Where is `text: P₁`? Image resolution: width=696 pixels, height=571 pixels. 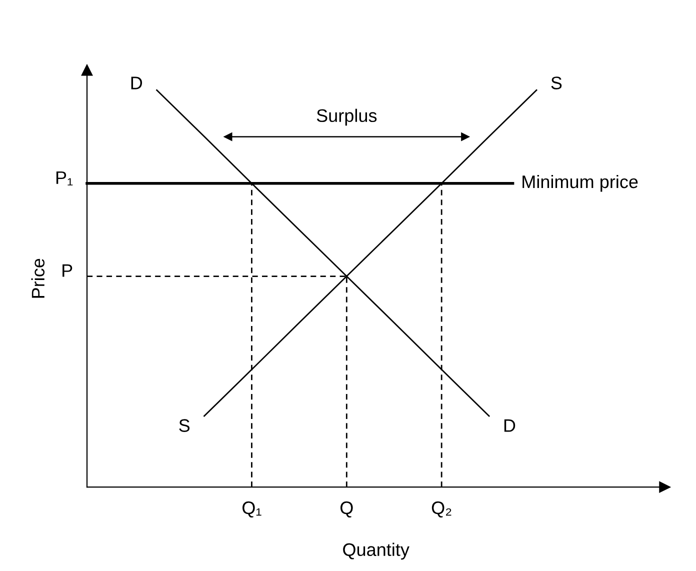 text: P₁ is located at coordinates (64, 178).